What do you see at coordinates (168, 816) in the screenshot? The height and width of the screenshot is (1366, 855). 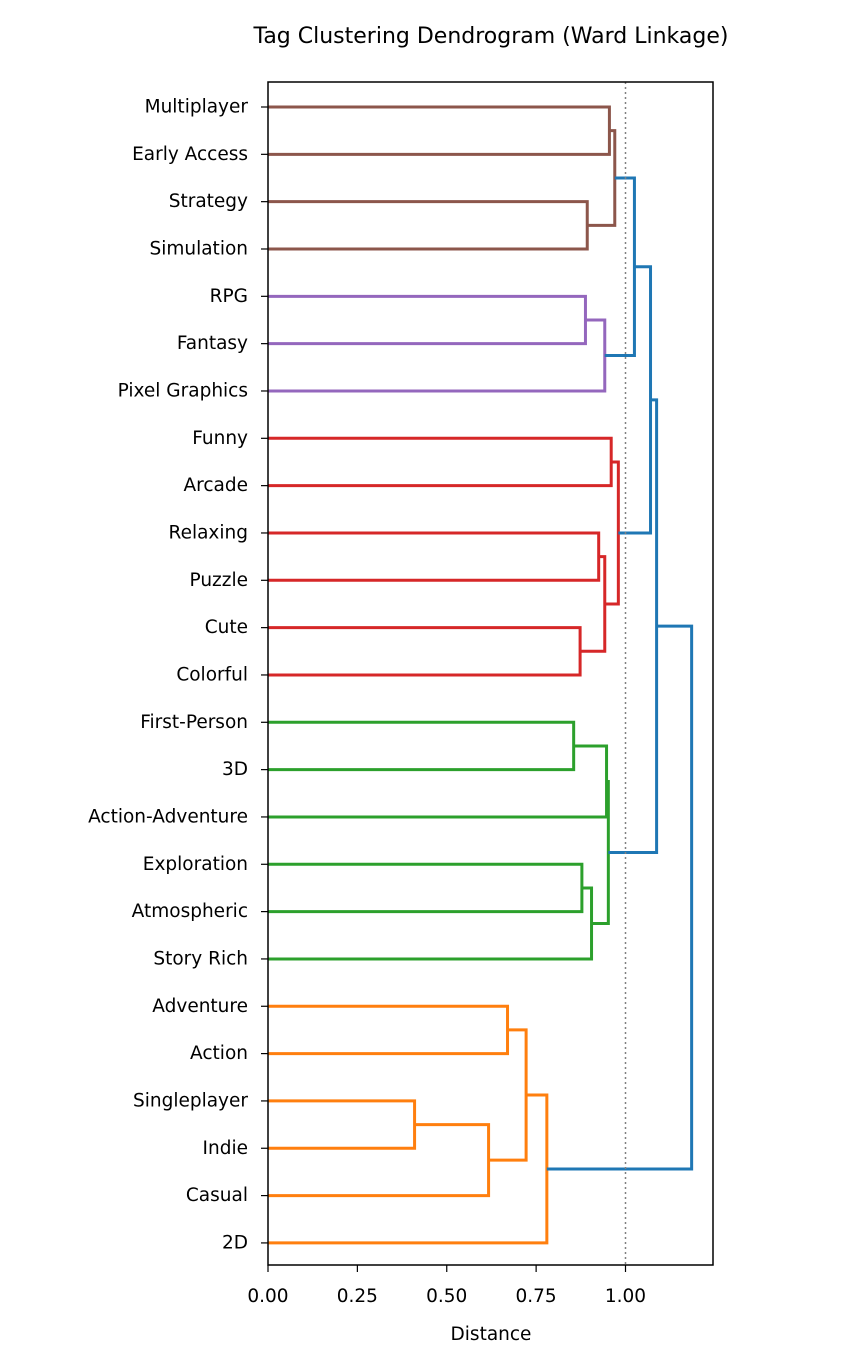 I see `leaf-label: Action-Adventure` at bounding box center [168, 816].